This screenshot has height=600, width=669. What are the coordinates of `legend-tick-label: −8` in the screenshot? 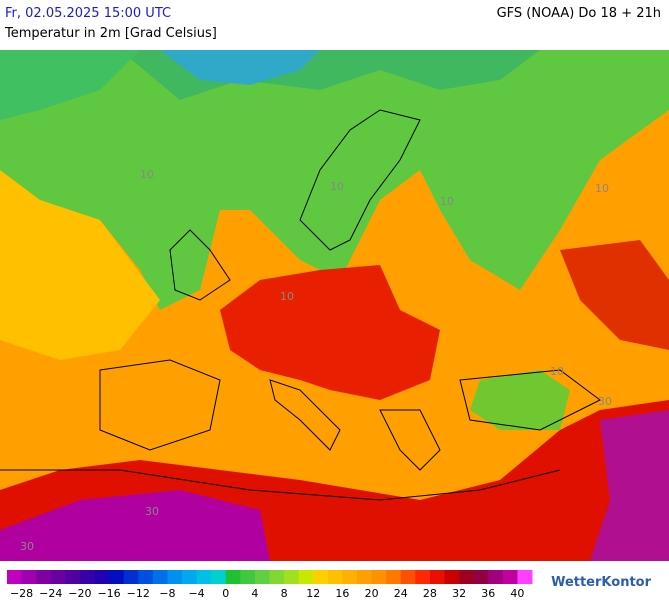 It's located at (167, 593).